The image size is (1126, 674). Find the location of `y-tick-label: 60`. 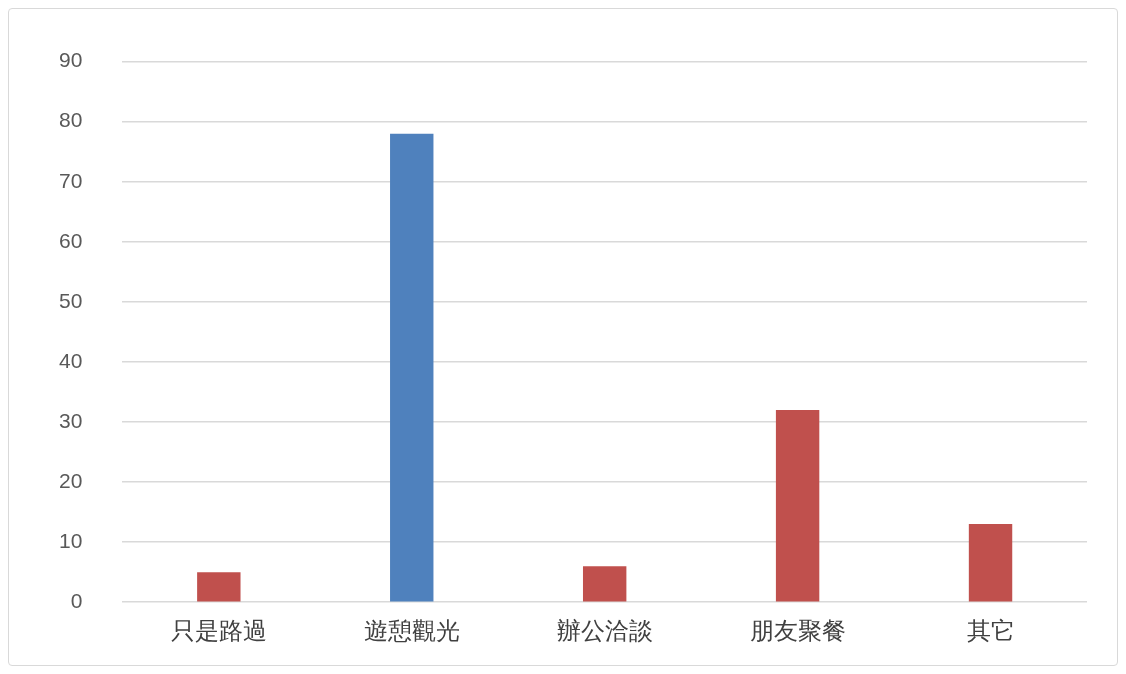

y-tick-label: 60 is located at coordinates (71, 240).